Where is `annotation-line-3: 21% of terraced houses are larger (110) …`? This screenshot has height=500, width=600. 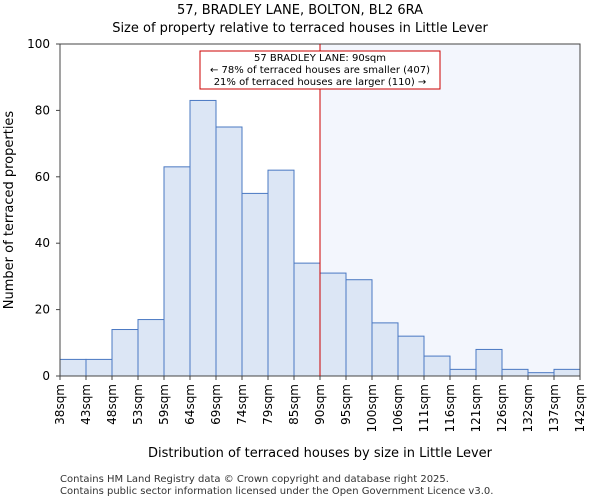
annotation-line-3: 21% of terraced houses are larger (110) … is located at coordinates (320, 82).